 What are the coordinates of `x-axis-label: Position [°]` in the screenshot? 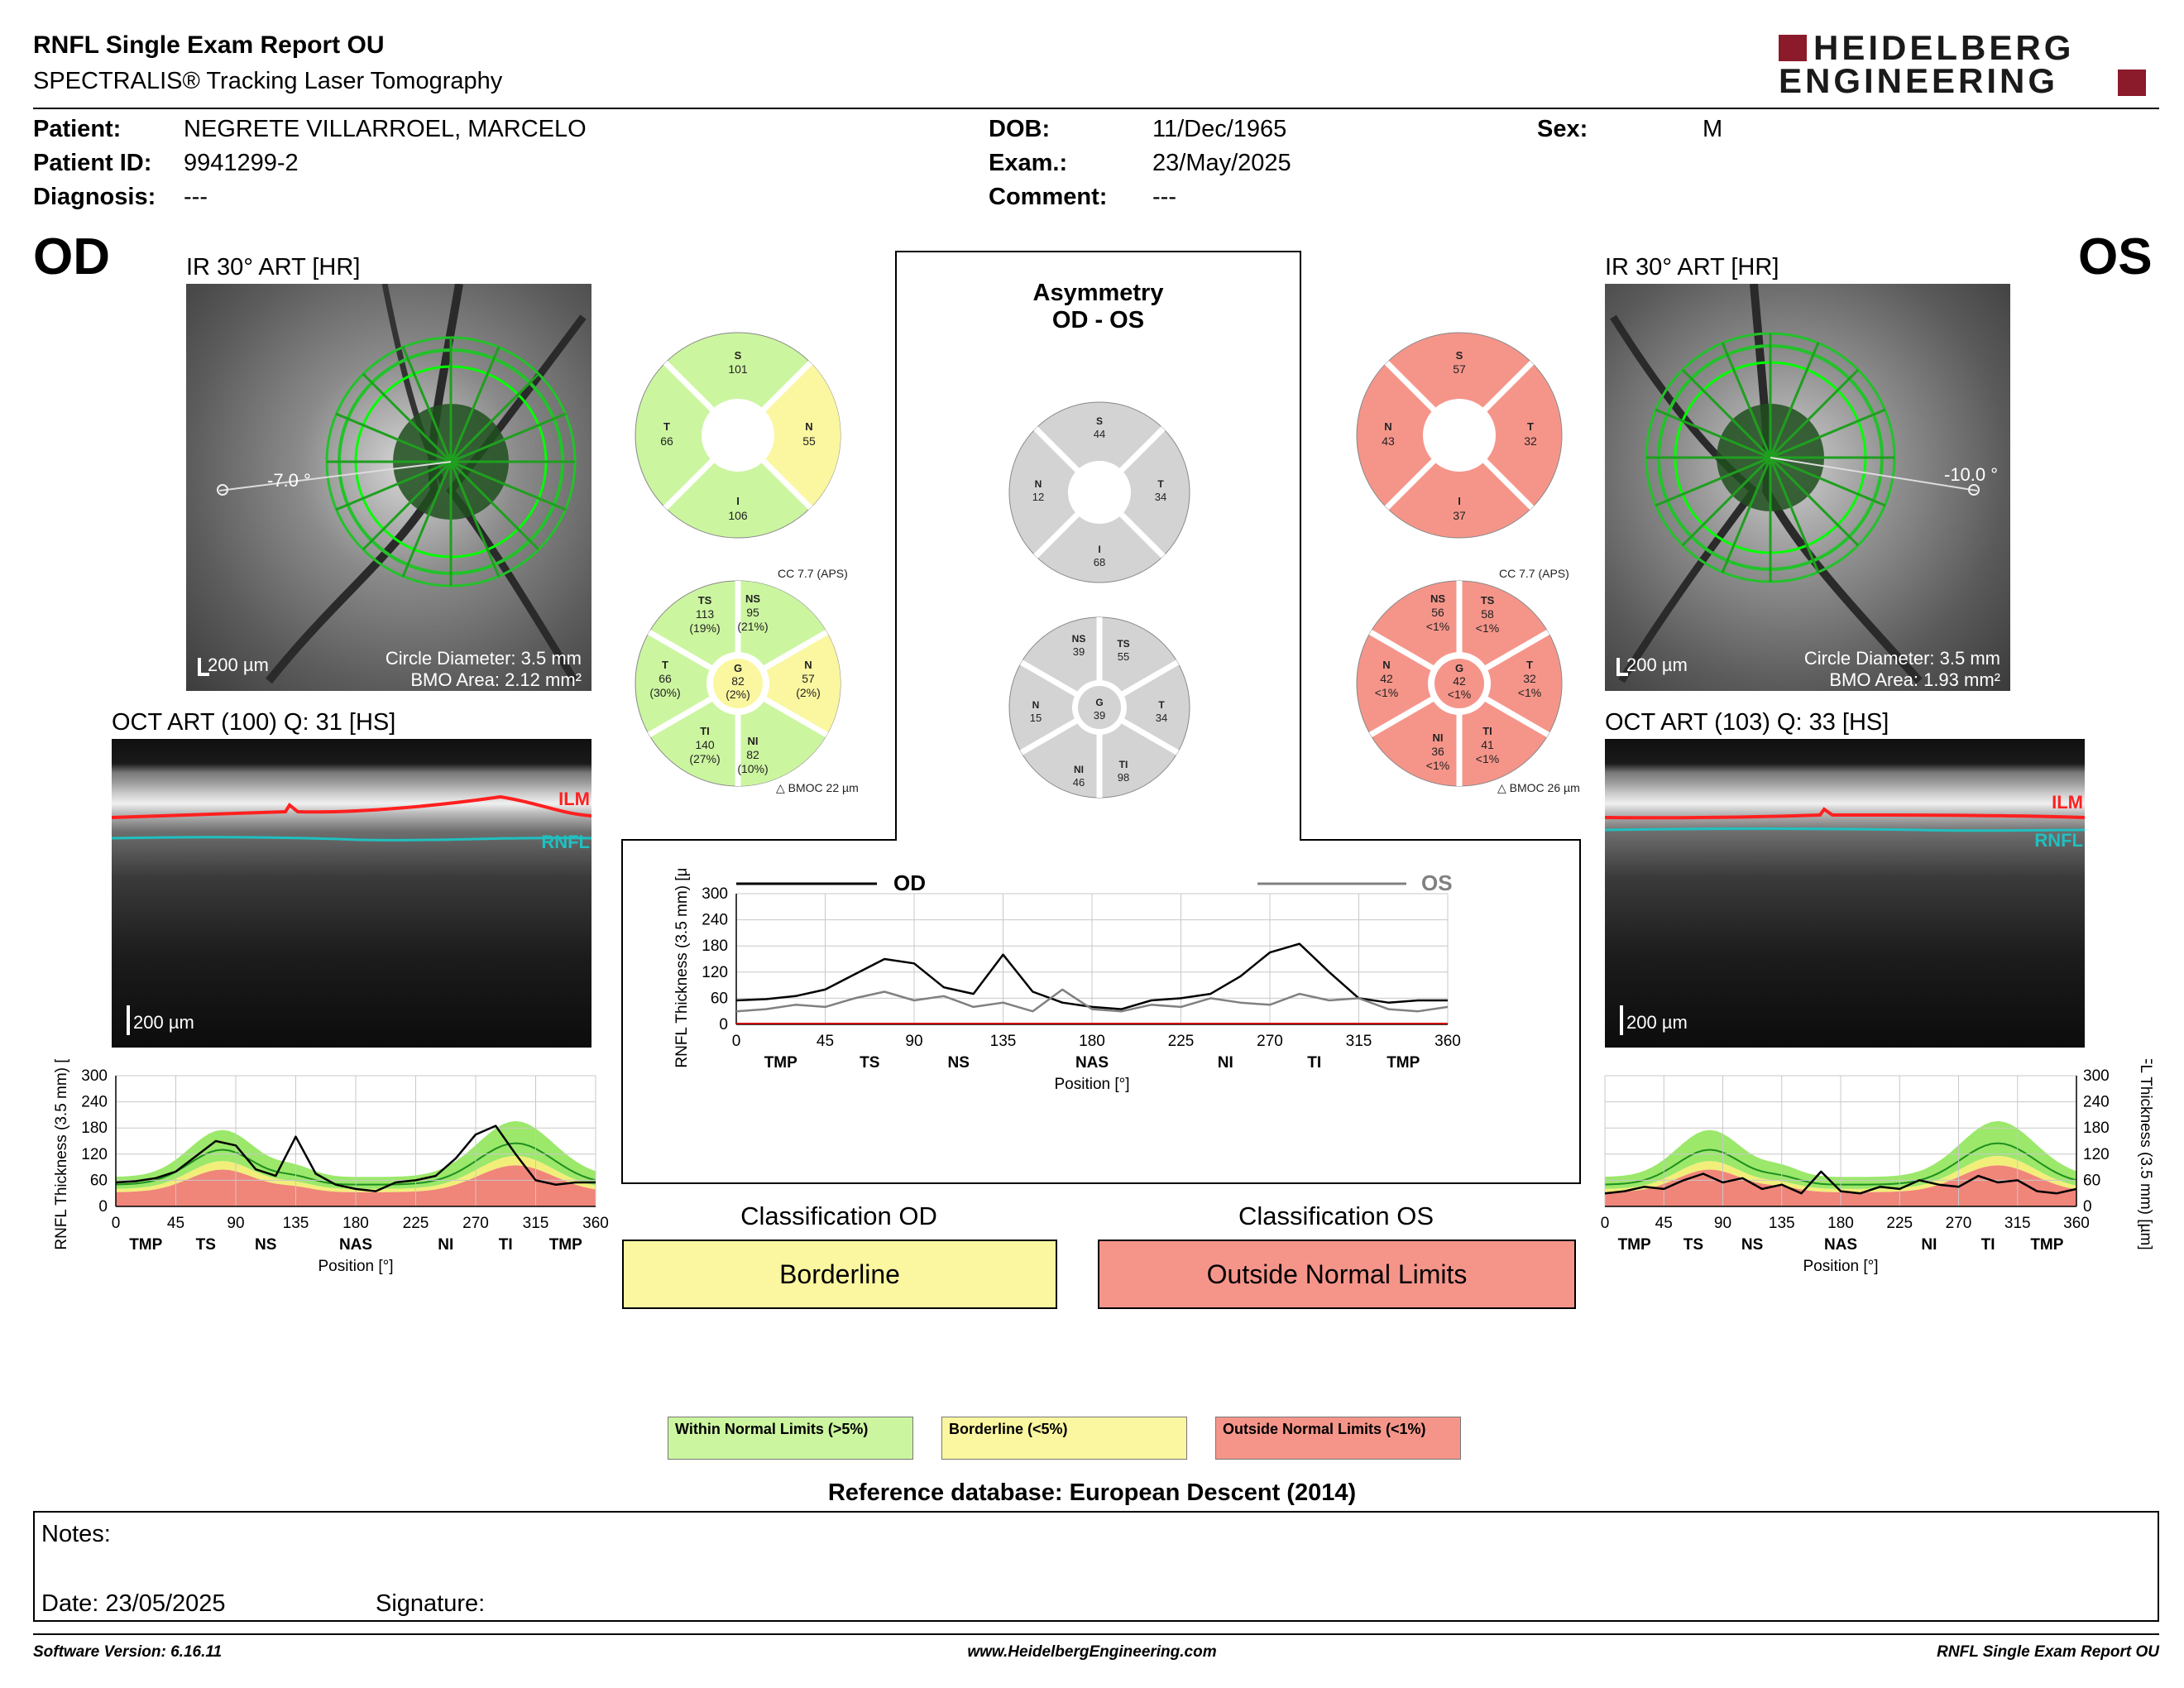 It's located at (355, 1266).